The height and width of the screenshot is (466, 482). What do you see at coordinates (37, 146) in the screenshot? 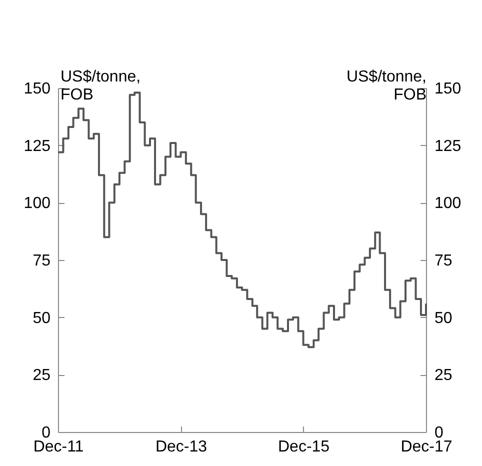
I see `y-tick-label: 125` at bounding box center [37, 146].